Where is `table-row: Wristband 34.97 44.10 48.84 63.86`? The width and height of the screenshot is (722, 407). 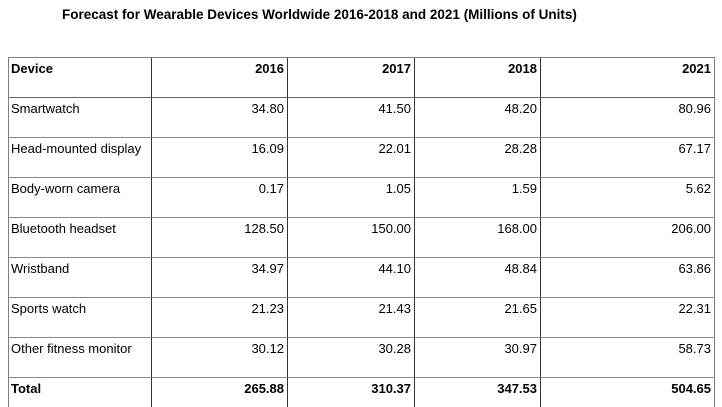
table-row: Wristband 34.97 44.10 48.84 63.86 is located at coordinates (362, 278).